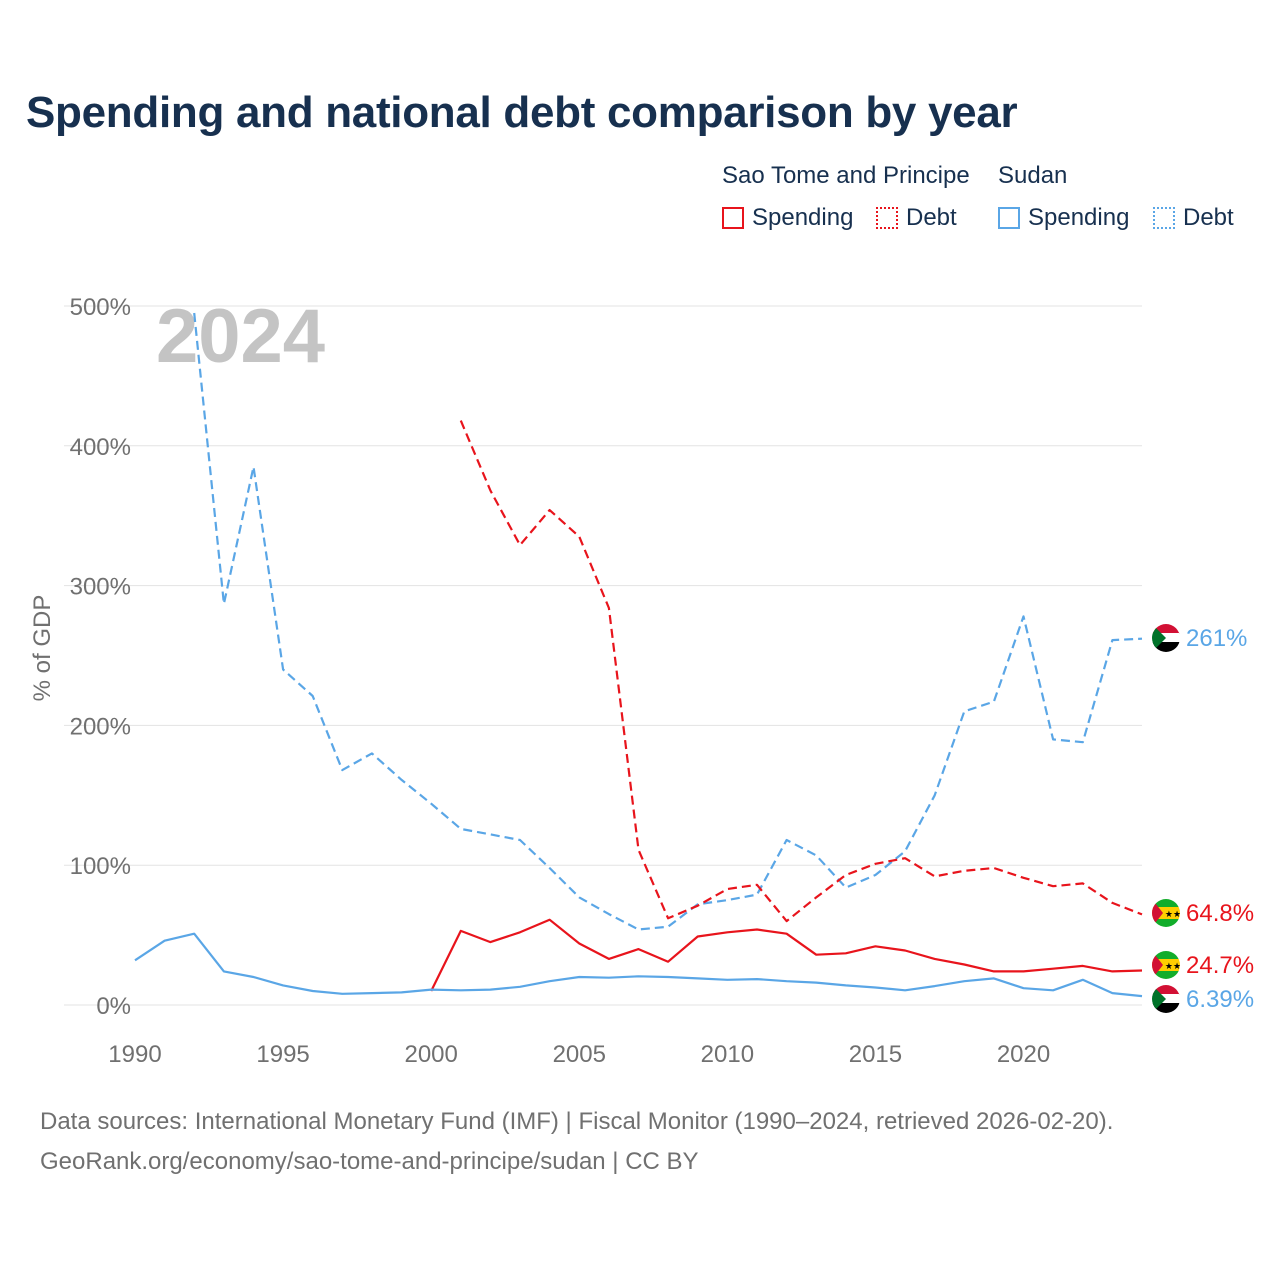 The width and height of the screenshot is (1280, 1280). I want to click on legend-item-sudan-spending: Spending, so click(1063, 218).